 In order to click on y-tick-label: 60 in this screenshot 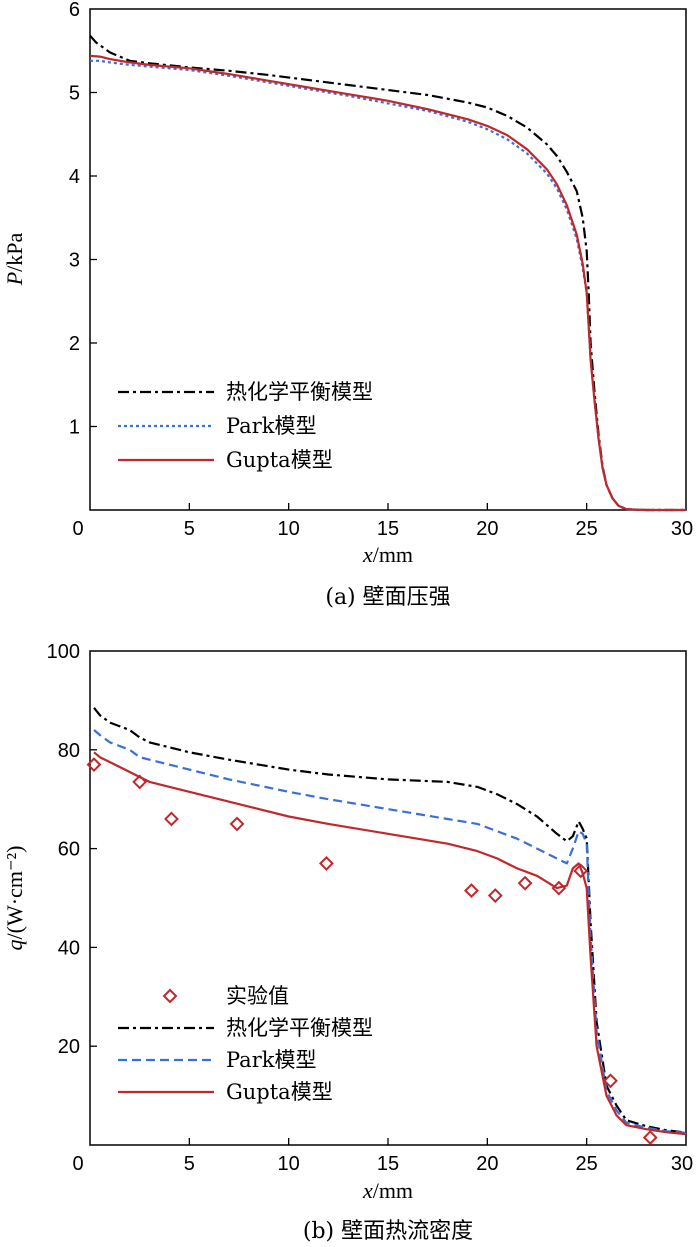, I will do `click(69, 850)`.